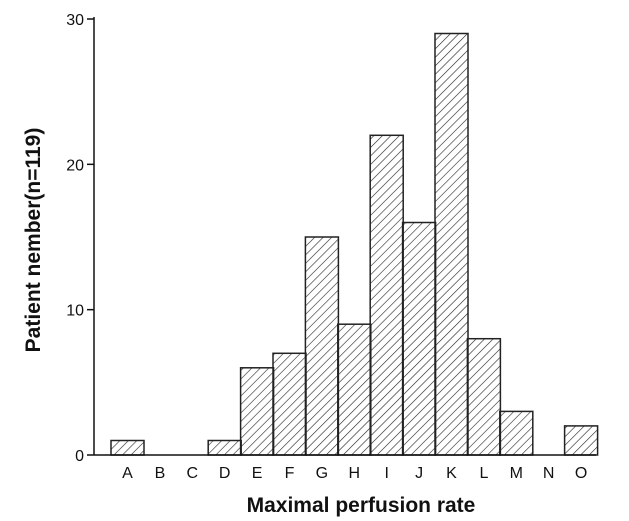  I want to click on x-tick-label-J: J, so click(419, 473).